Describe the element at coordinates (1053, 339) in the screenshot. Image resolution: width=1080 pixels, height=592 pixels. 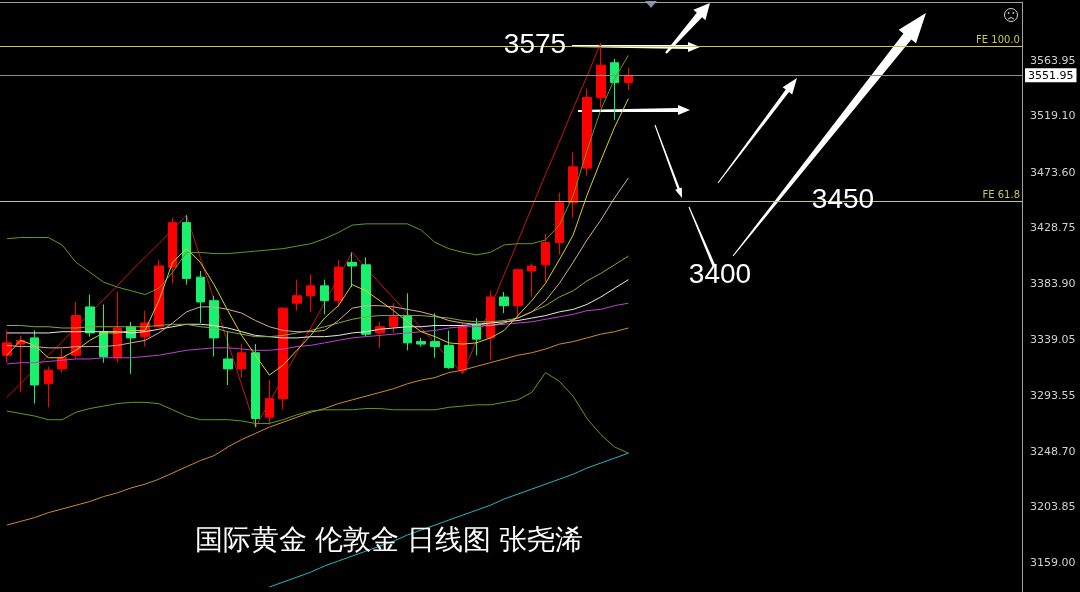
I see `y-tick-label: 3339.05` at that location.